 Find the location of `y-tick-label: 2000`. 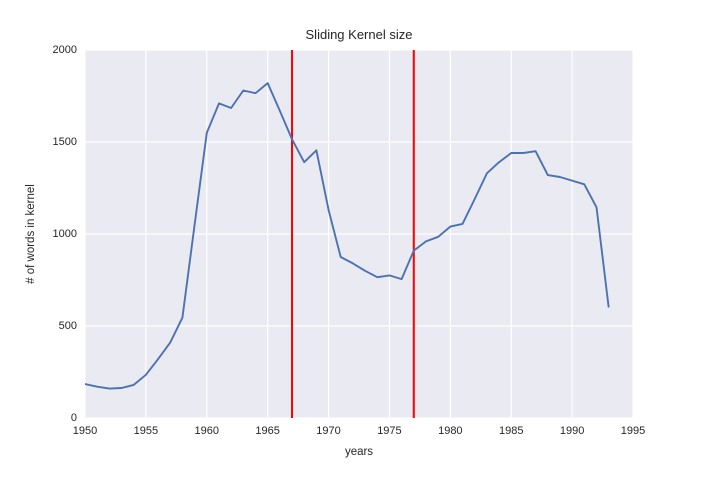

y-tick-label: 2000 is located at coordinates (64, 50).